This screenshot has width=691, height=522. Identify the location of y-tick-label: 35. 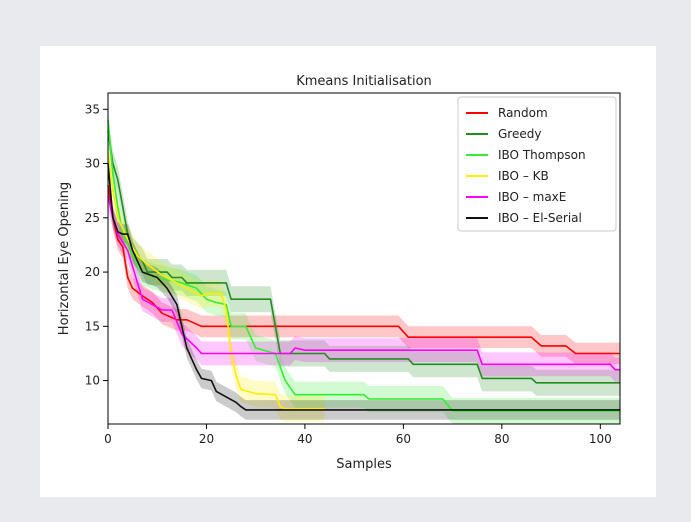
(92, 109).